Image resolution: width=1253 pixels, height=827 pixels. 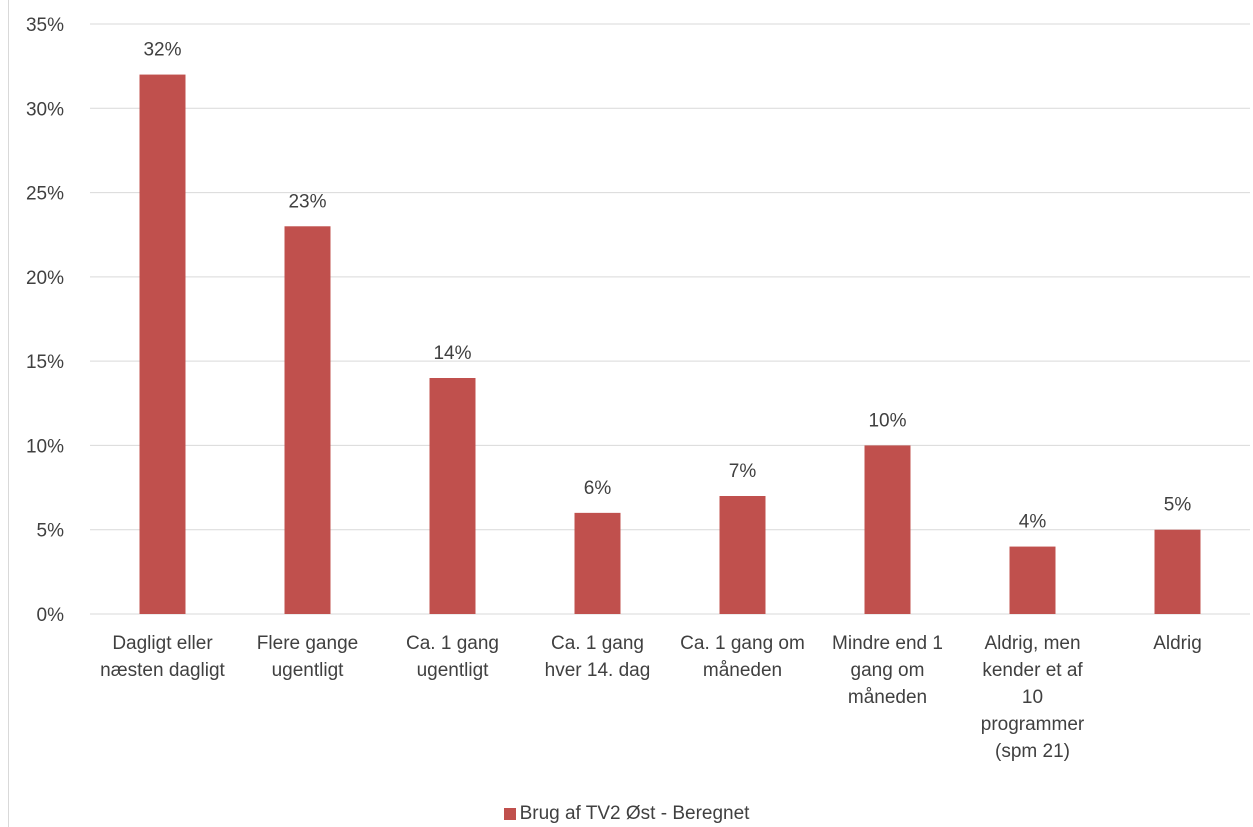 I want to click on y-tick-label: 10%, so click(x=45, y=446).